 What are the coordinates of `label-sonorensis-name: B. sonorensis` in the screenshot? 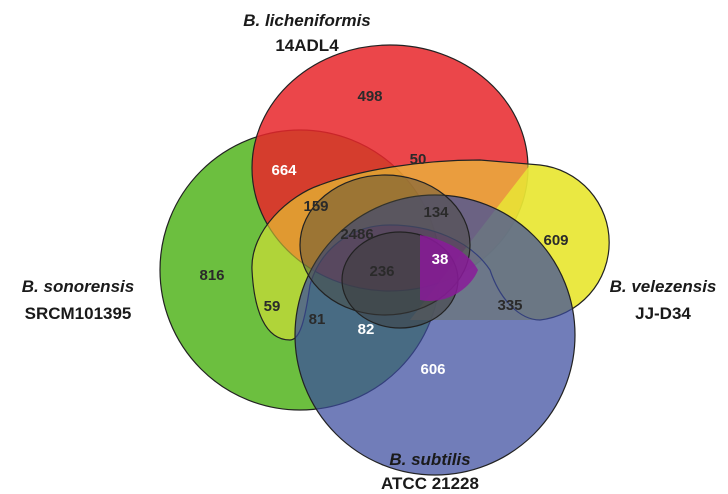 It's located at (78, 286).